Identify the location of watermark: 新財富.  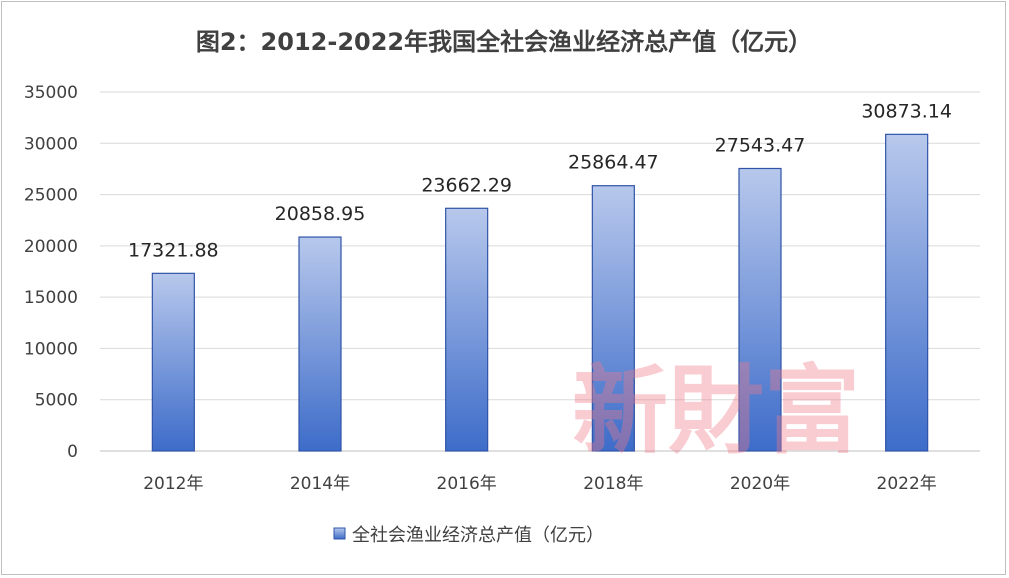
(716, 410).